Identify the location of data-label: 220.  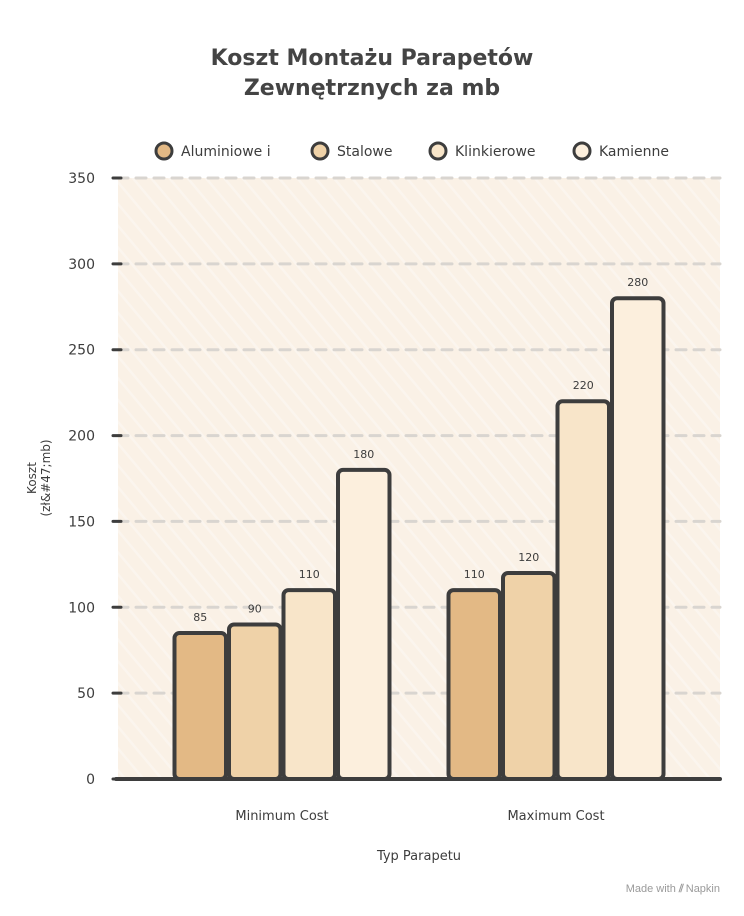
(583, 385).